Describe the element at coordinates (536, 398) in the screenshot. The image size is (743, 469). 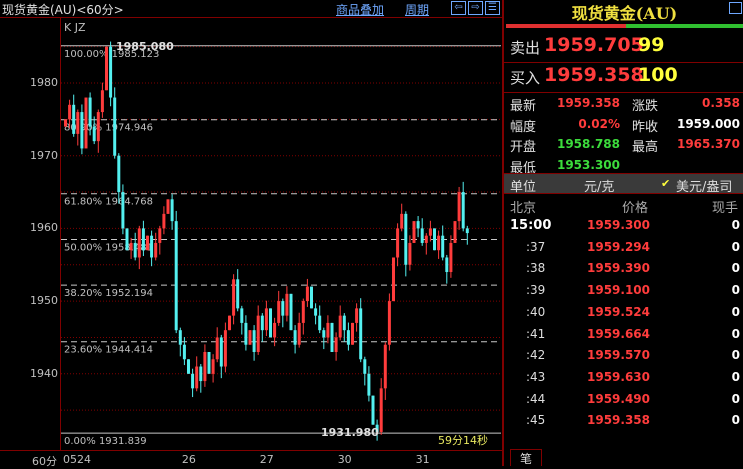
I see `tick-time: :44` at that location.